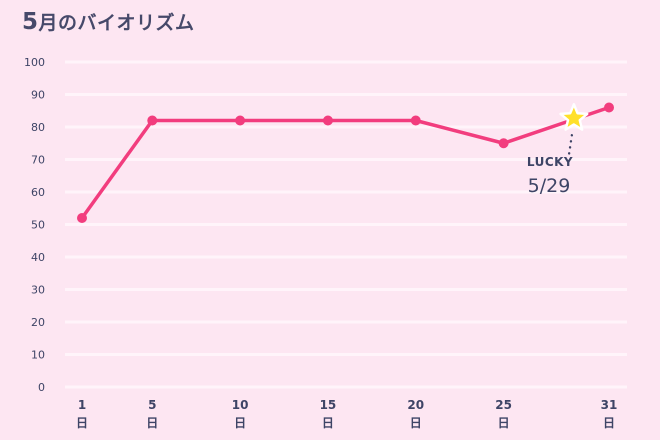 This screenshot has width=660, height=440. Describe the element at coordinates (558, 150) in the screenshot. I see `lucky-annotation: LUCKY 5/29` at that location.